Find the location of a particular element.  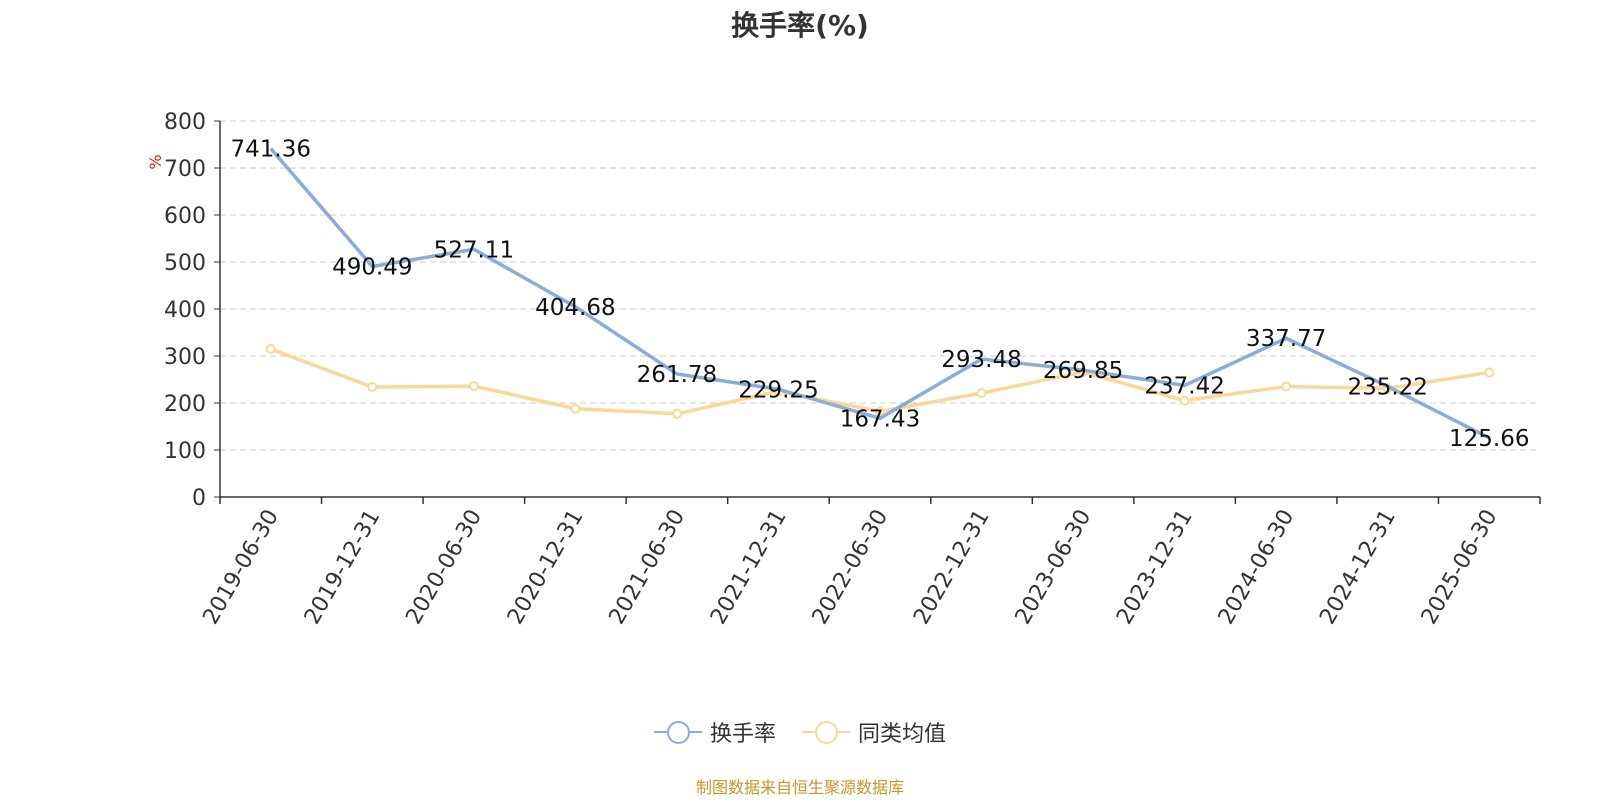

data-label: 404.68 is located at coordinates (575, 308).